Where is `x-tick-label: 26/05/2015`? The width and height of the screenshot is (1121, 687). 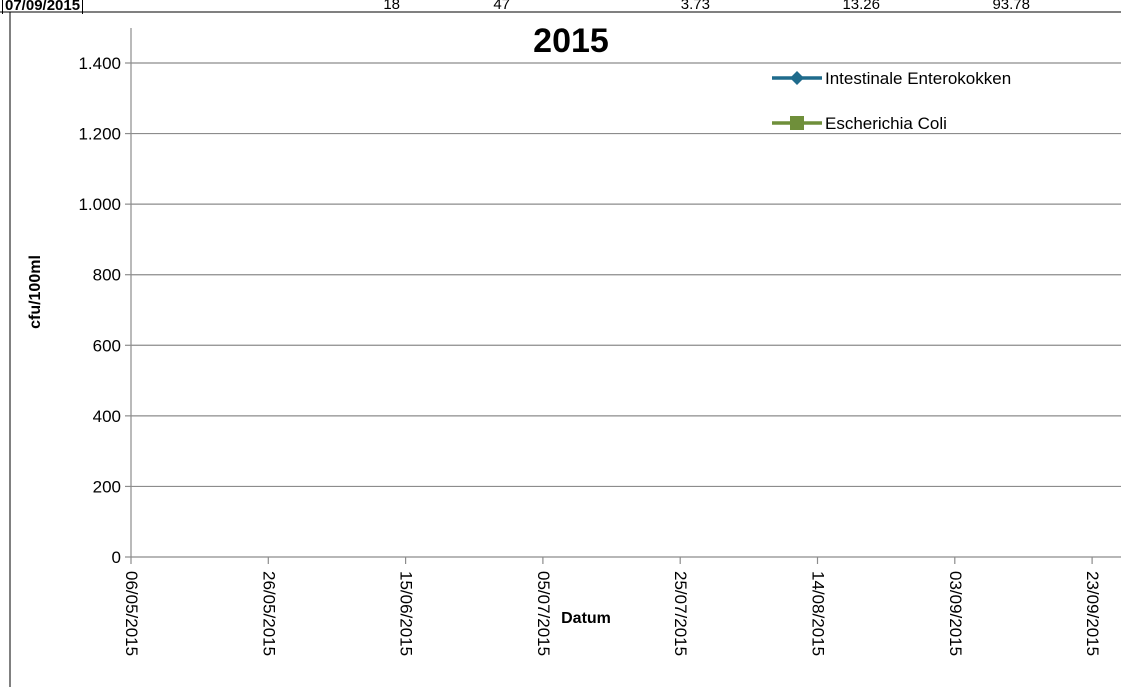
x-tick-label: 26/05/2015 is located at coordinates (268, 613).